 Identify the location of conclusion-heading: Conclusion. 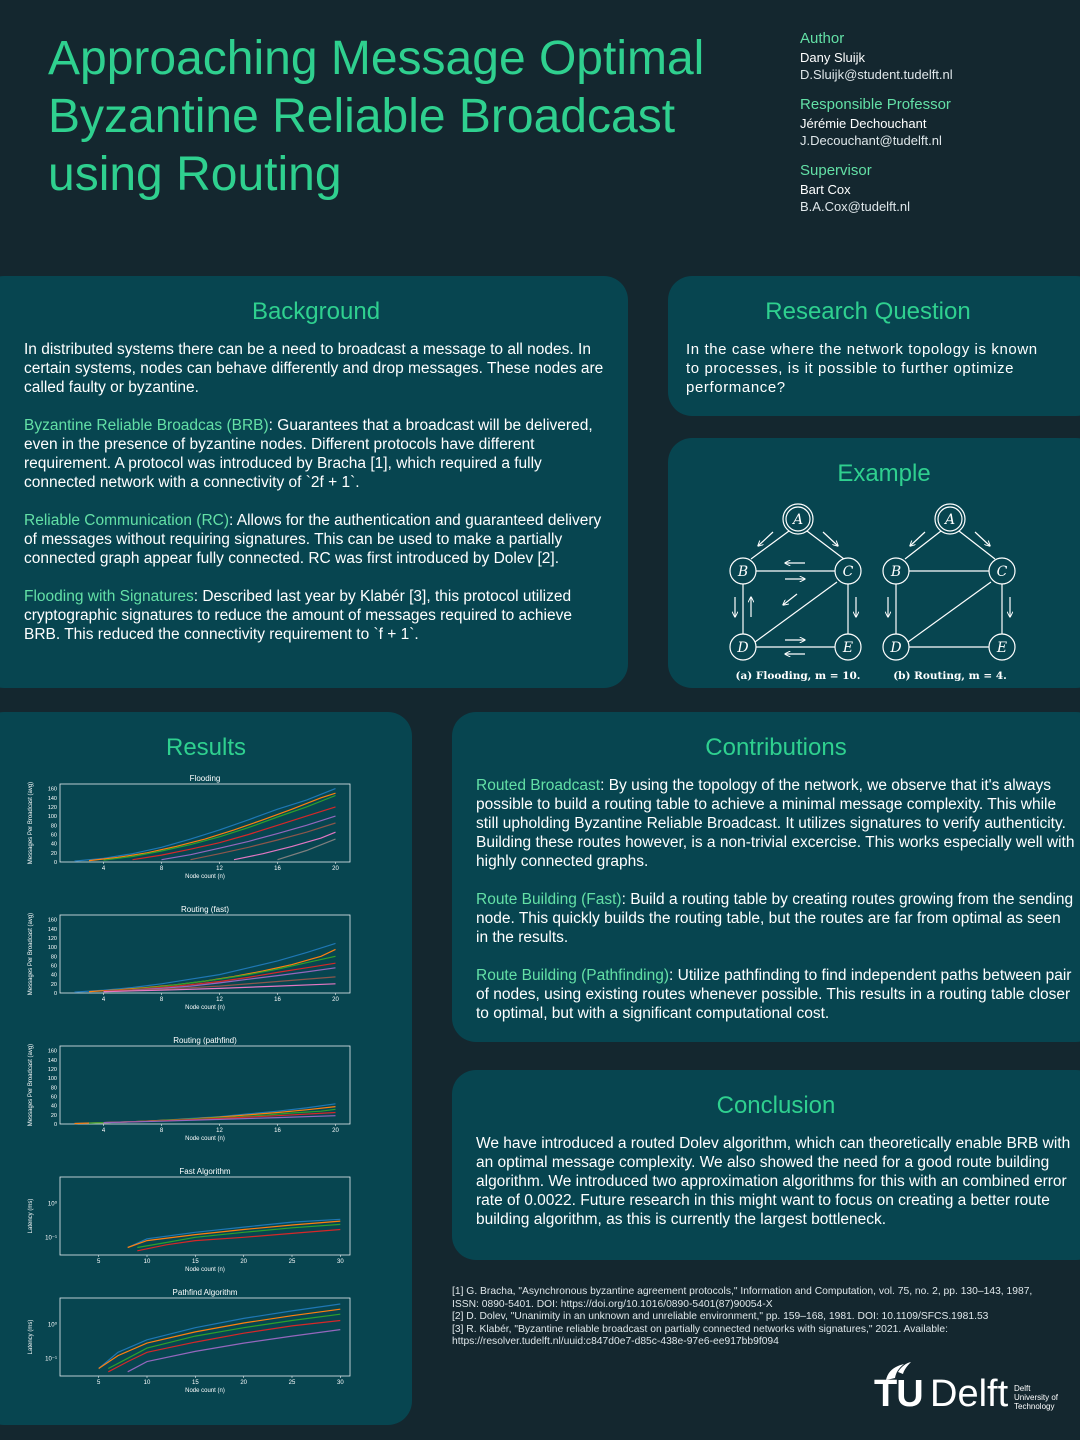
(776, 1105).